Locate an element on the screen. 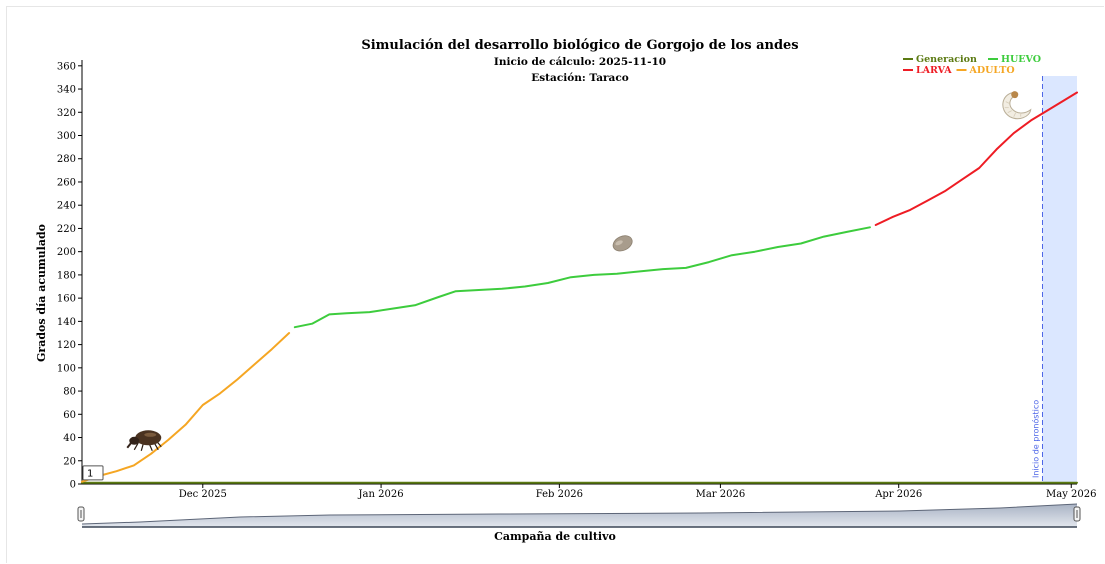 The height and width of the screenshot is (564, 1105). weevil-beetle-icon is located at coordinates (144, 441).